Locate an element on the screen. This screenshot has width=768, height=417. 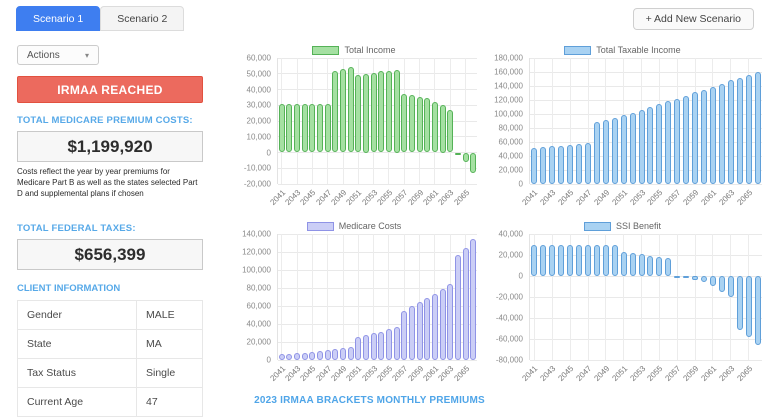
table-row: Gender MALE is located at coordinates (110, 315).